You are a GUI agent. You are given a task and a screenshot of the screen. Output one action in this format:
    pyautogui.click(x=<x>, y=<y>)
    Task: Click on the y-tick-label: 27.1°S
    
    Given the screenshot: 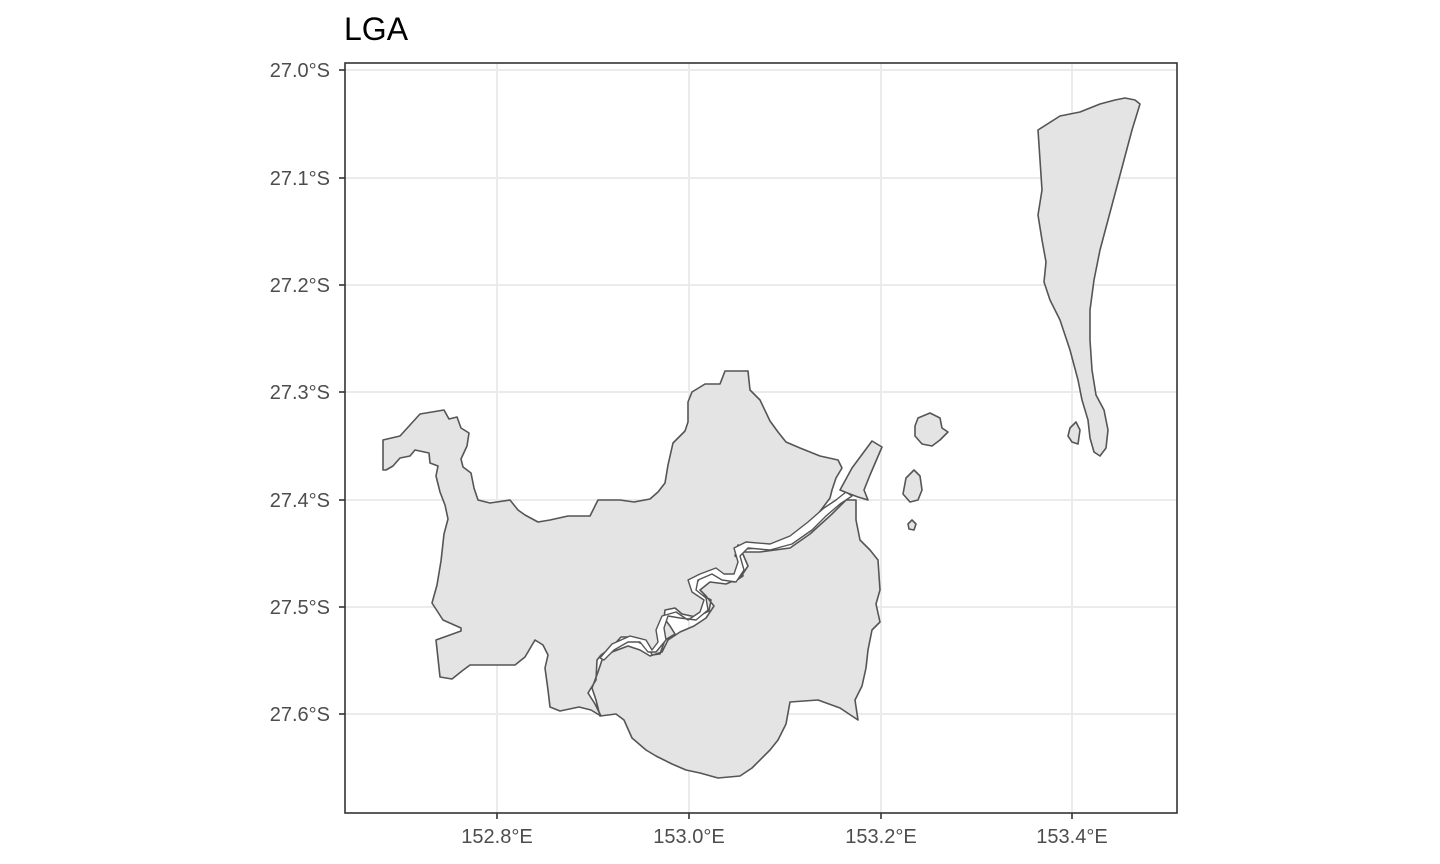 What is the action you would take?
    pyautogui.click(x=300, y=179)
    